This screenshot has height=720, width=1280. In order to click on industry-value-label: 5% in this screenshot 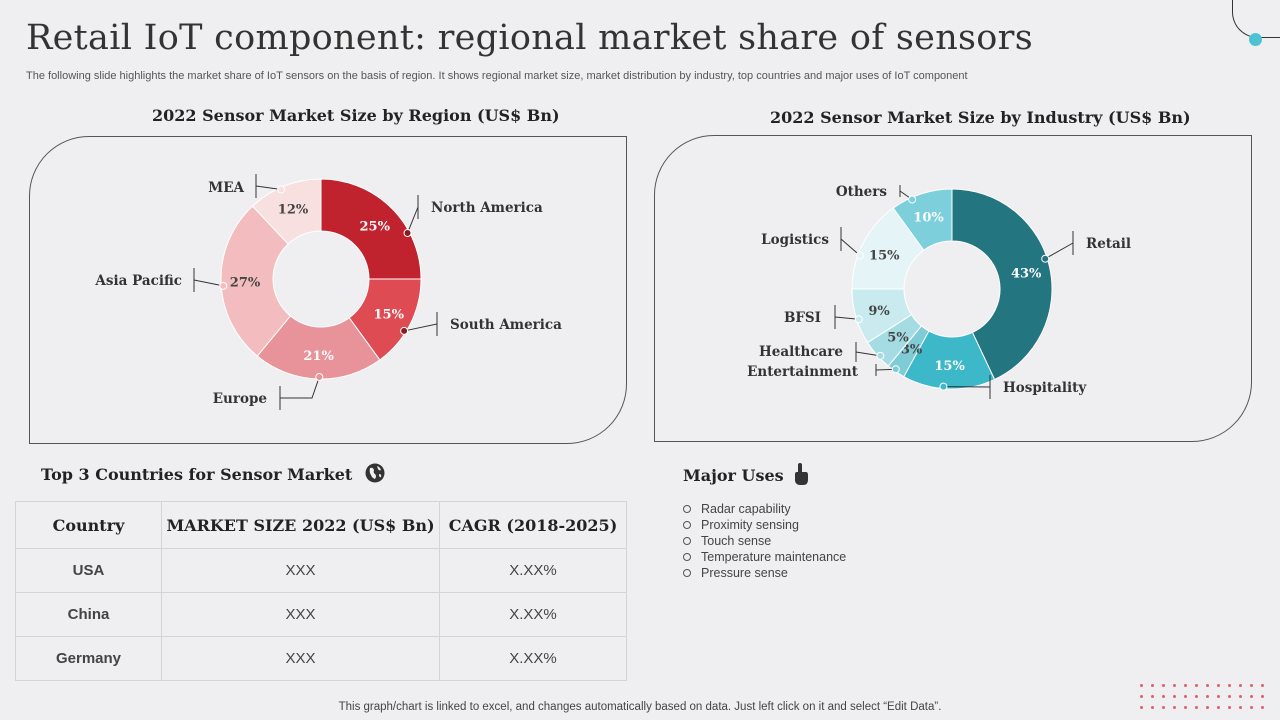, I will do `click(898, 338)`.